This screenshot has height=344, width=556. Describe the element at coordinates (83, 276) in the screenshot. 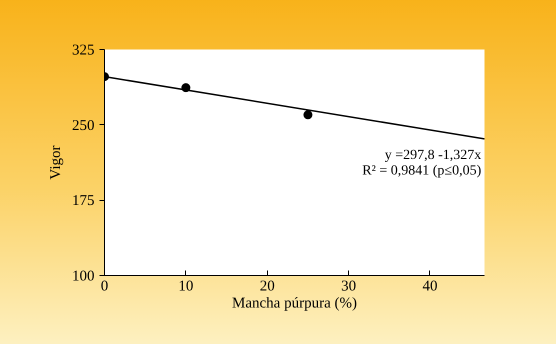

I see `y-tick-label: 100` at that location.